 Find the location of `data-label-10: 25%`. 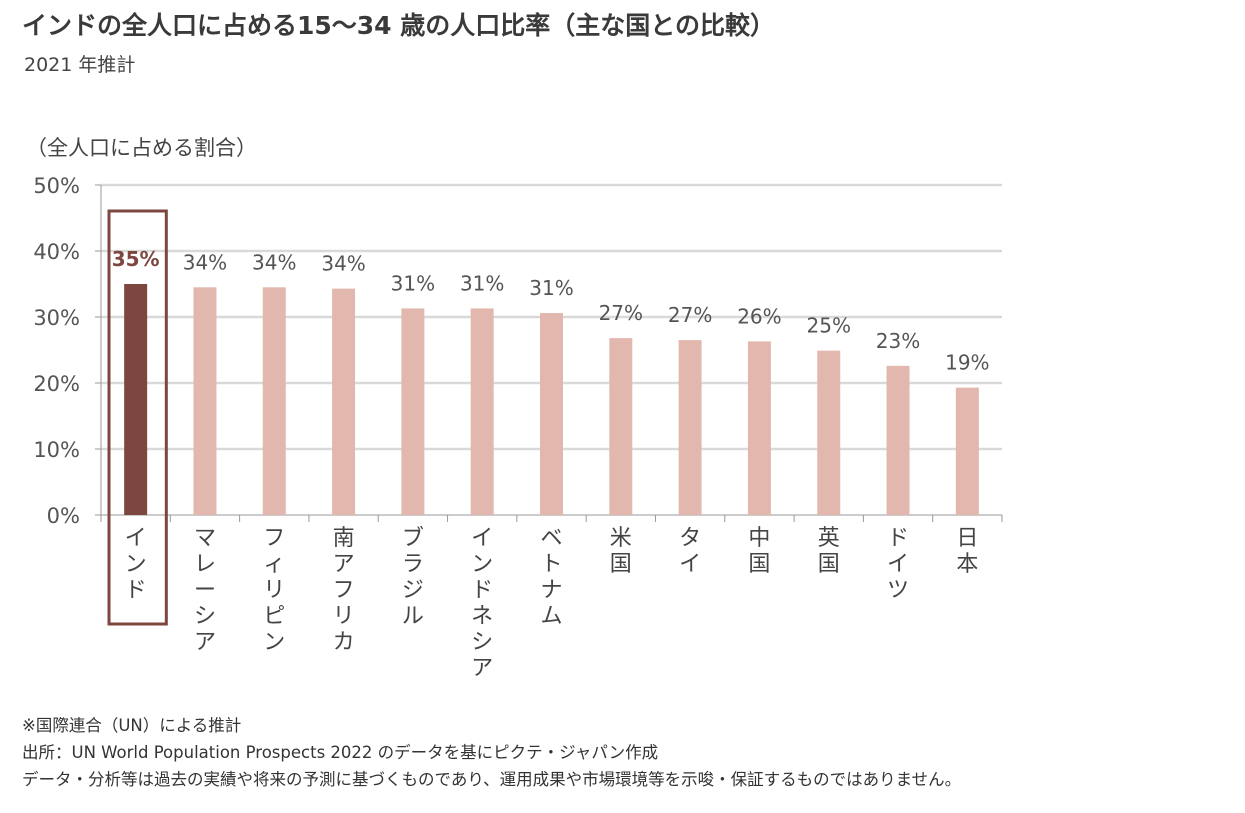

data-label-10: 25% is located at coordinates (829, 326).